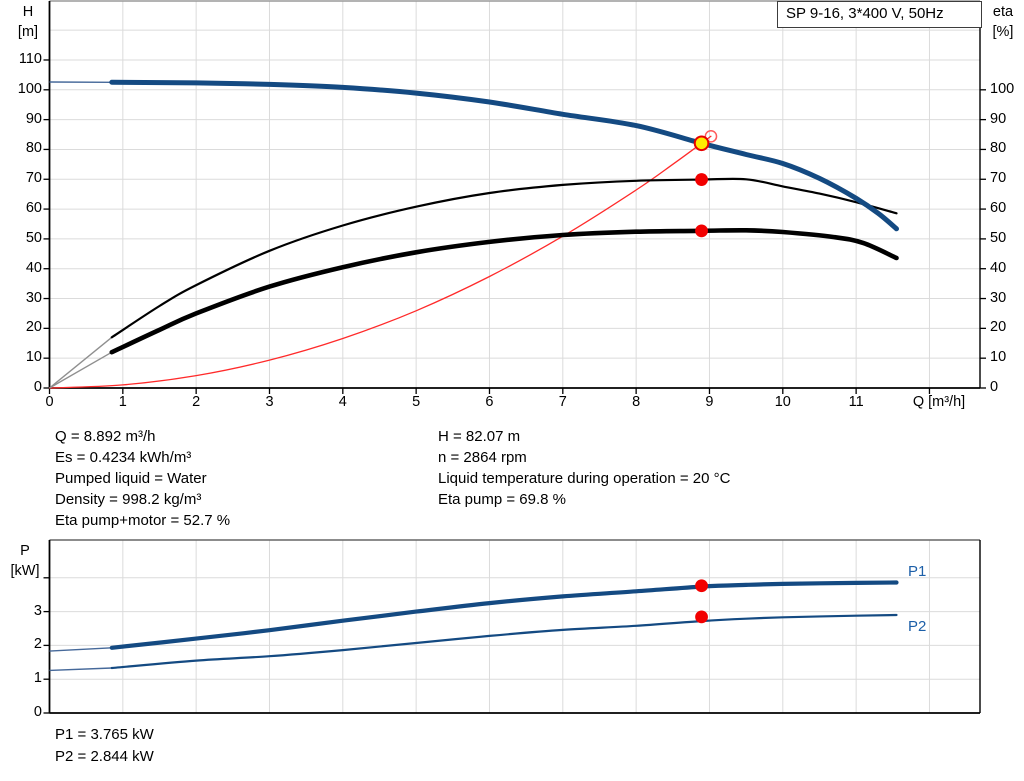 This screenshot has width=1024, height=781. What do you see at coordinates (104, 745) in the screenshot?
I see `power-readout: P1 = 3.765 kW P2 = 2.844 kW` at bounding box center [104, 745].